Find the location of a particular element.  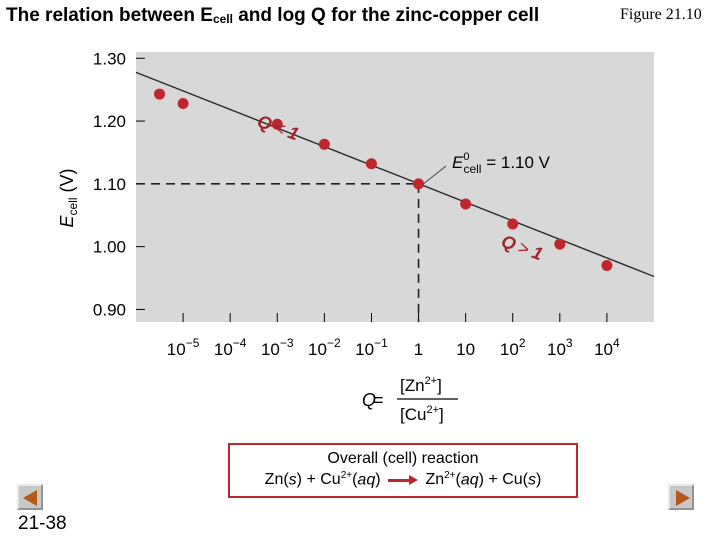

reaction-heading: Overall (cell) reaction is located at coordinates (403, 458).